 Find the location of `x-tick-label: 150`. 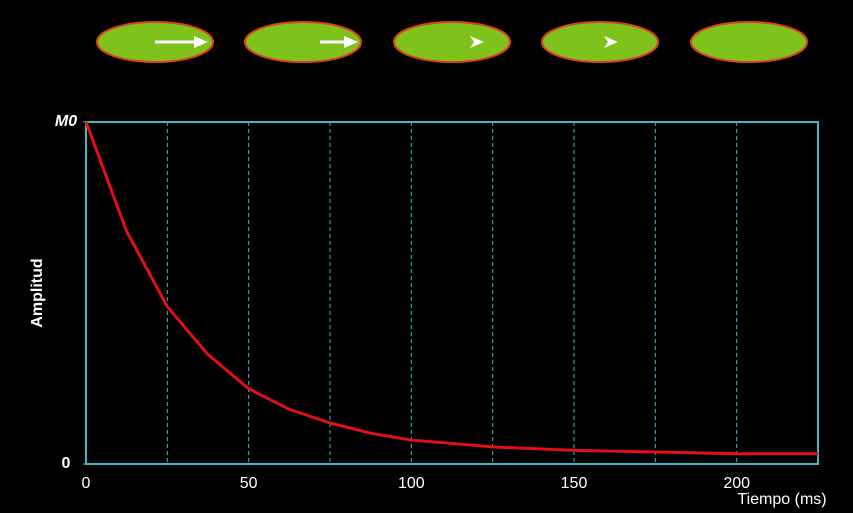

x-tick-label: 150 is located at coordinates (574, 483).